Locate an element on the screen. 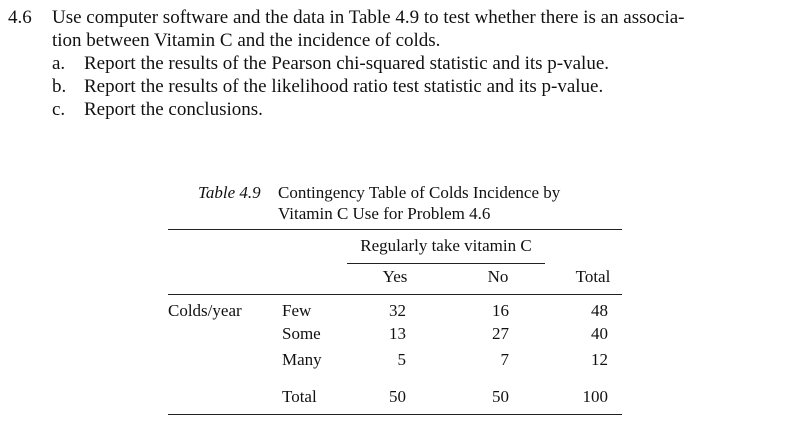 The width and height of the screenshot is (801, 425). cell: 7 is located at coordinates (505, 359).